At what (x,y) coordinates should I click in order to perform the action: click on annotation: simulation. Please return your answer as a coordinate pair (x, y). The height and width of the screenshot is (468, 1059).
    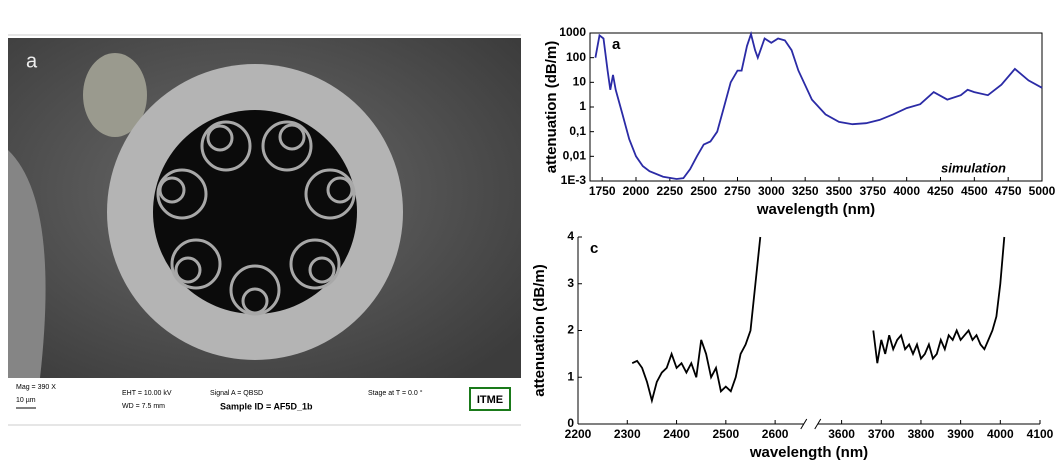
    Looking at the image, I should click on (973, 167).